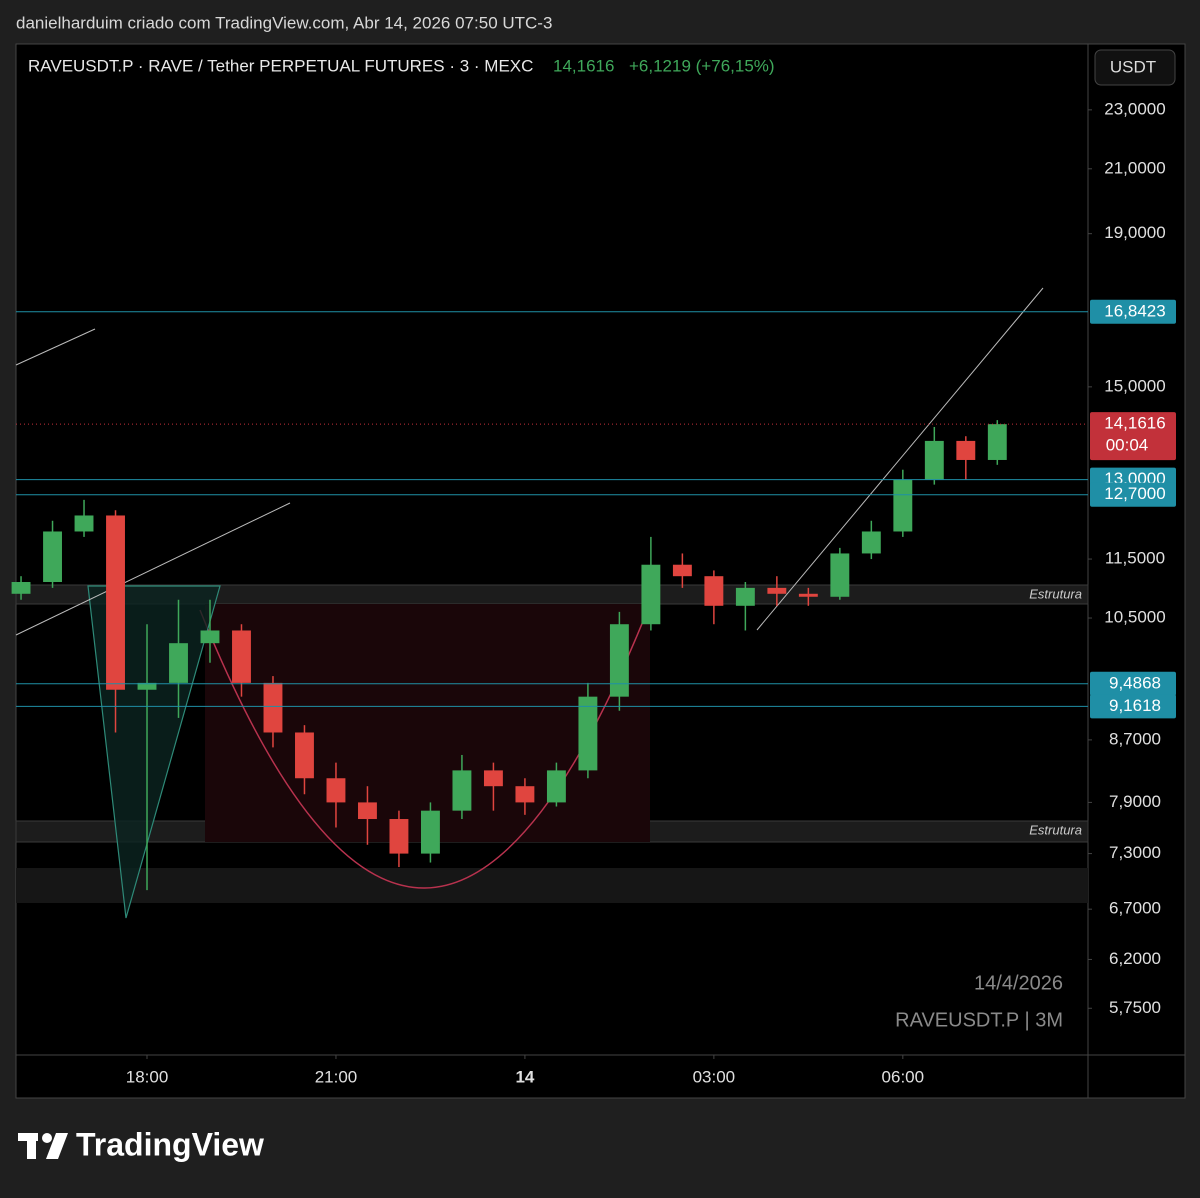  What do you see at coordinates (1135, 1007) in the screenshot?
I see `y-tick-label: 5,7500` at bounding box center [1135, 1007].